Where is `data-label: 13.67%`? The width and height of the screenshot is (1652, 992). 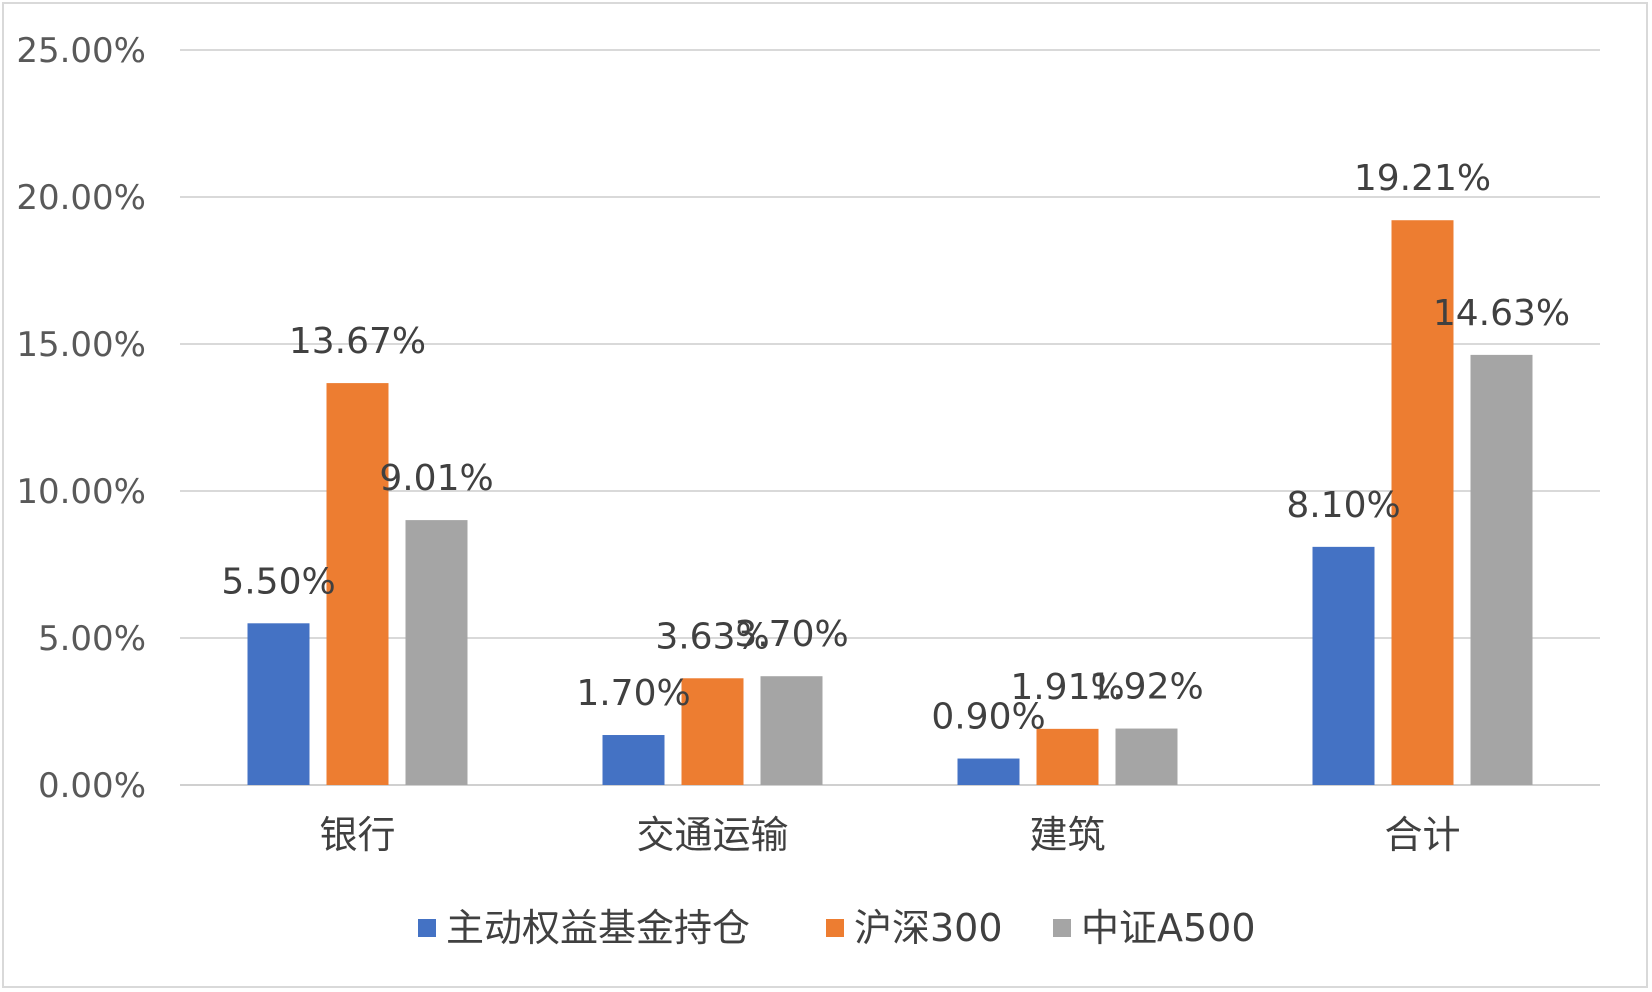 data-label: 13.67% is located at coordinates (357, 341).